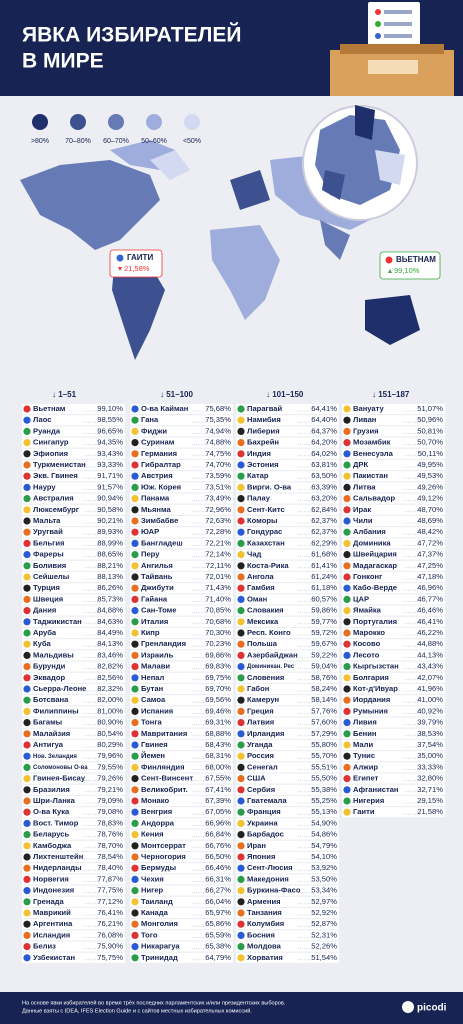 This screenshot has height=1024, width=463. I want to click on callout-haiti: ГАИТИ 21,58%, so click(136, 263).